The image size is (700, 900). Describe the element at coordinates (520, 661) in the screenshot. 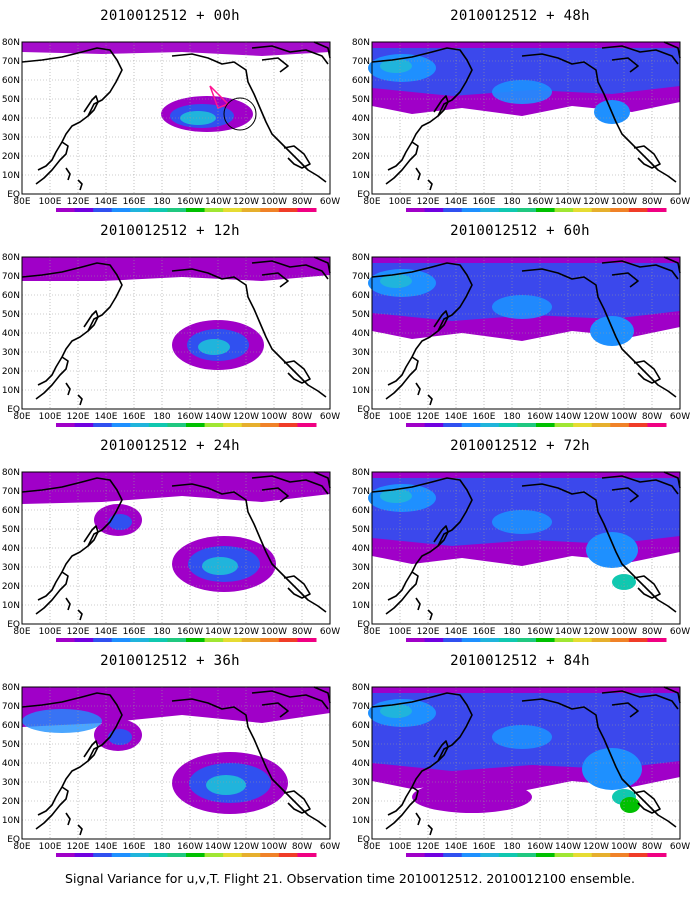

I see `panel-title: 2010012512 + 84h` at that location.